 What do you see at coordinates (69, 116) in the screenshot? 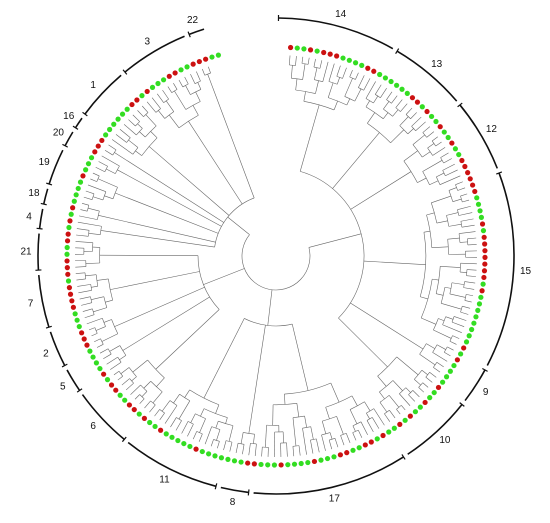
I see `clade-label: 16` at bounding box center [69, 116].